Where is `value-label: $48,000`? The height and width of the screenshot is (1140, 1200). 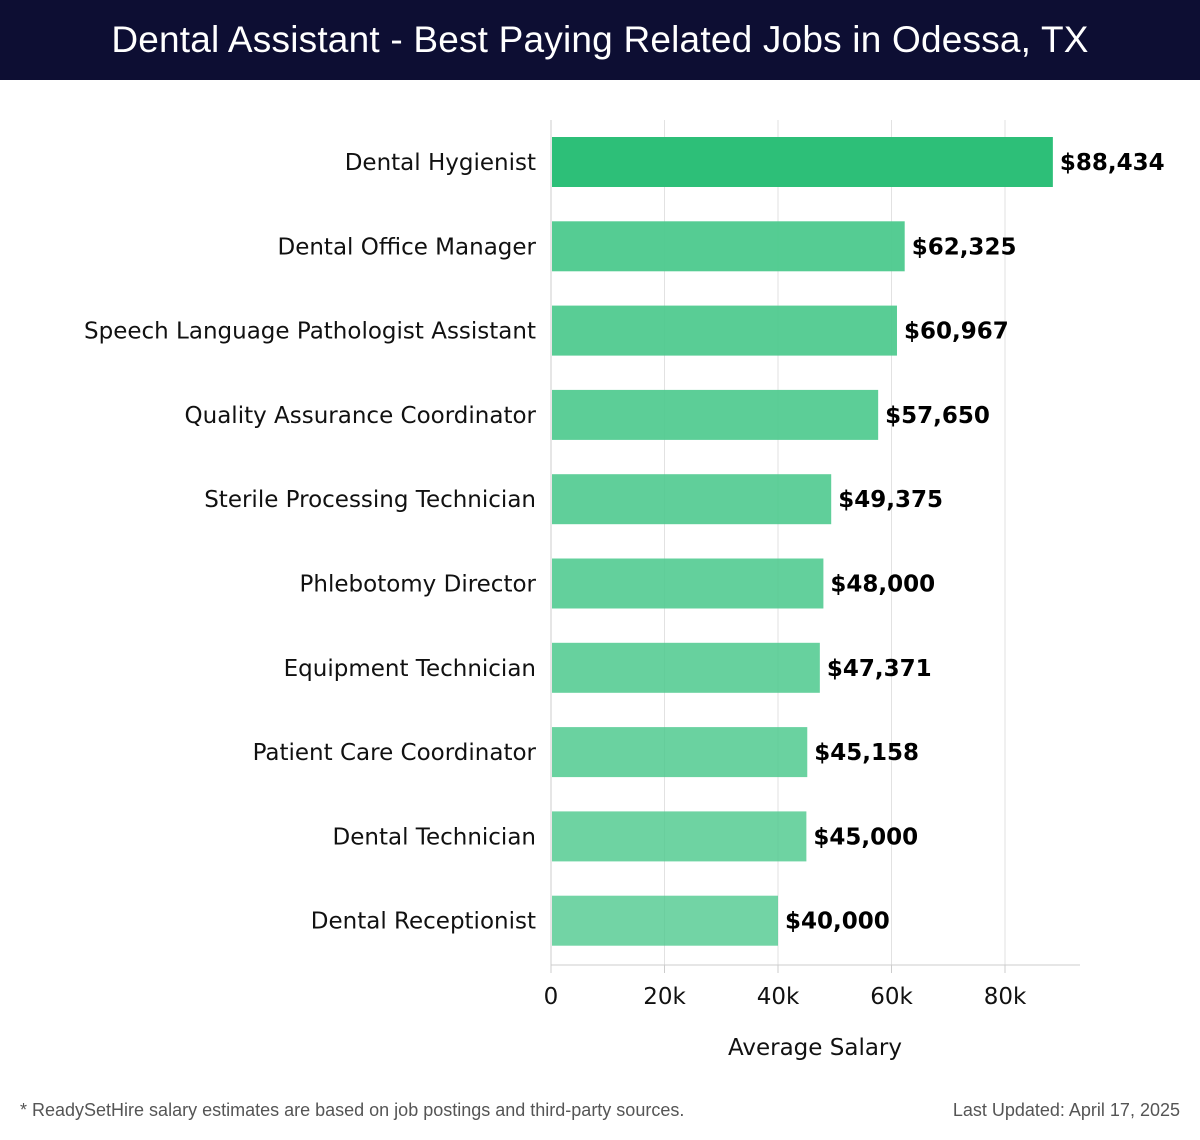 value-label: $48,000 is located at coordinates (882, 585).